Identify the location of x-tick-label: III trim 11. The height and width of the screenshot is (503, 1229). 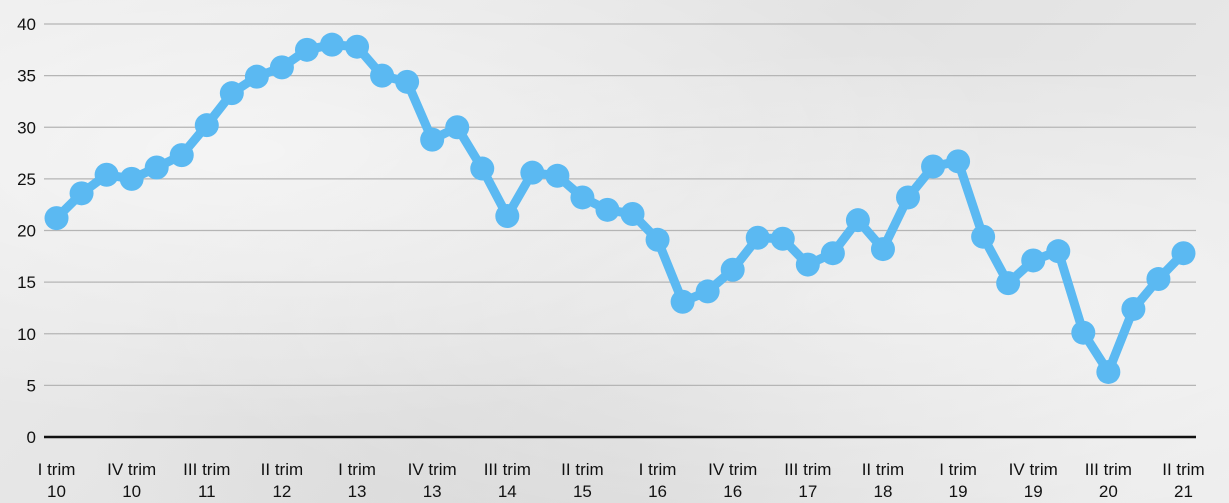
(206, 480).